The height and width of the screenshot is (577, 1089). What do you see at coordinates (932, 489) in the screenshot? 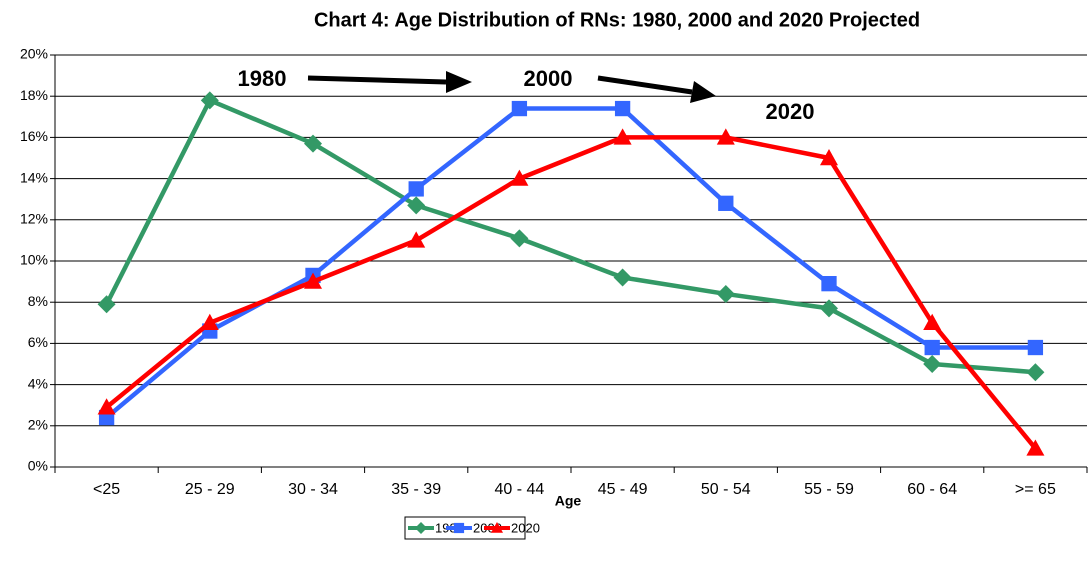
I see `x-tick-label: 60 - 64` at bounding box center [932, 489].